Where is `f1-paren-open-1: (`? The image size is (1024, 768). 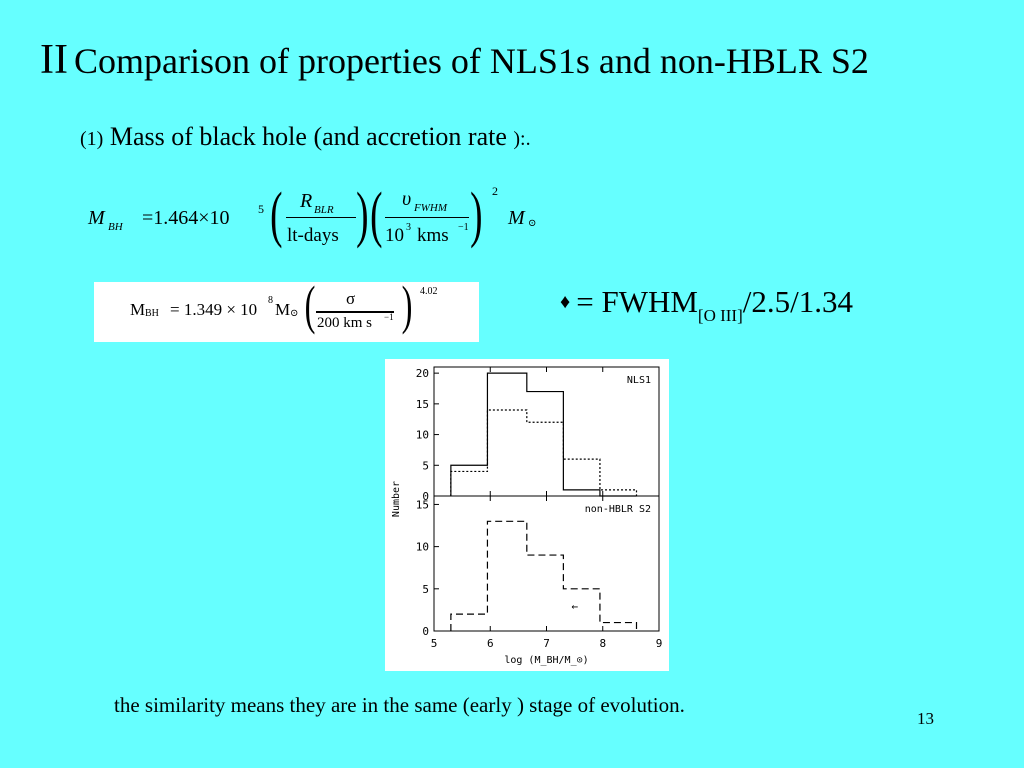 f1-paren-open-1: ( is located at coordinates (276, 215).